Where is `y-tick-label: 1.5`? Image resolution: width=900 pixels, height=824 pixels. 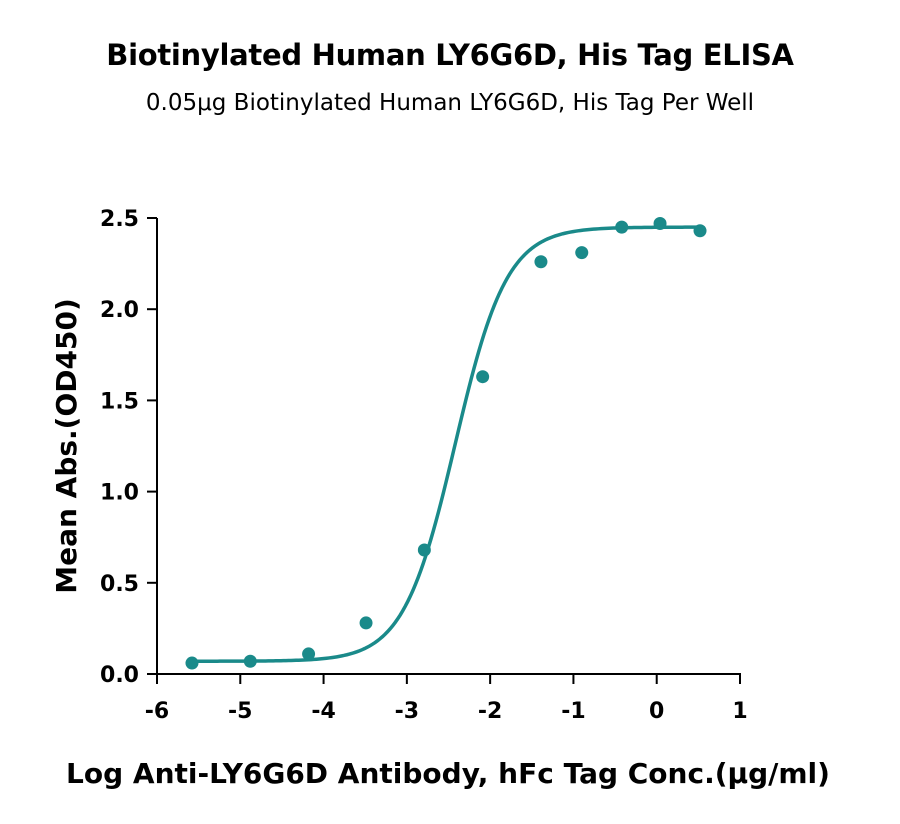
y-tick-label: 1.5 is located at coordinates (119, 401).